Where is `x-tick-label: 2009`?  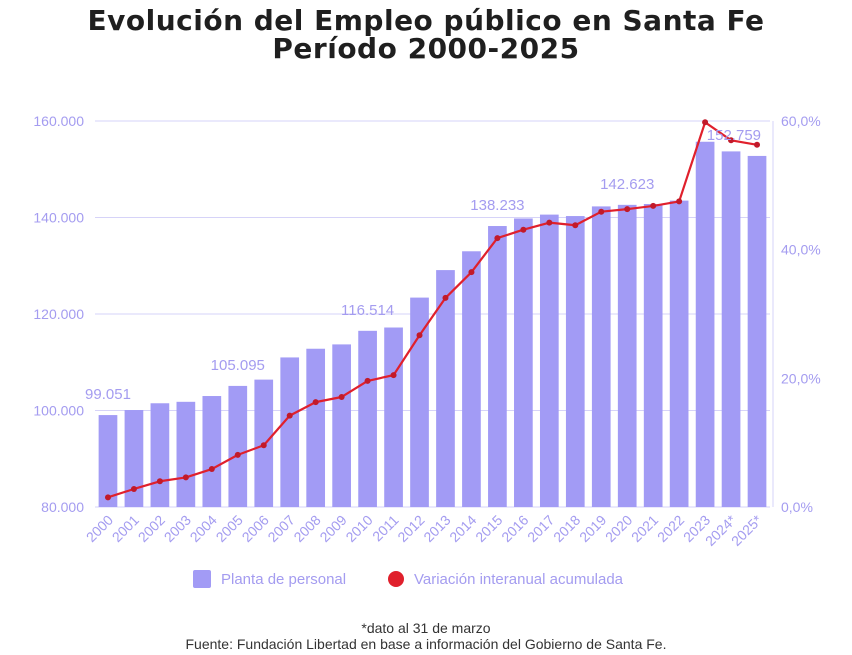
x-tick-label: 2009 is located at coordinates (332, 528).